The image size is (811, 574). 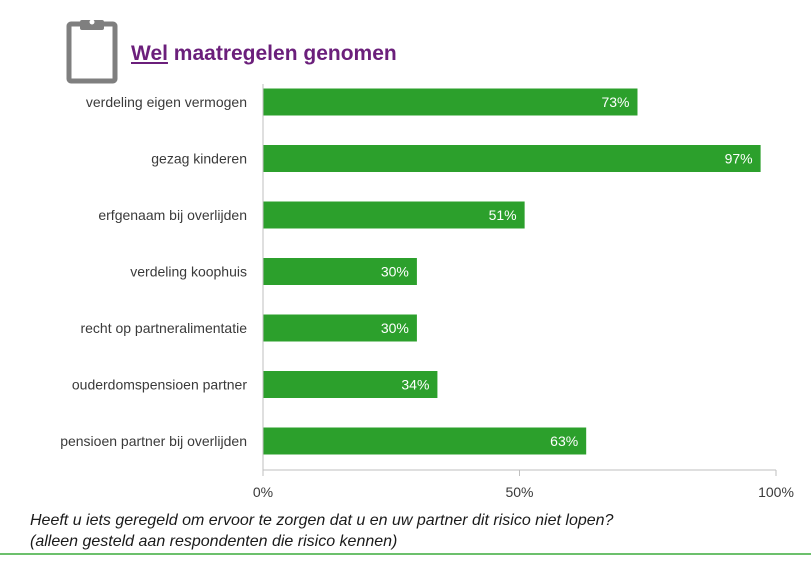 What do you see at coordinates (188, 272) in the screenshot?
I see `category-label: verdeling koophuis` at bounding box center [188, 272].